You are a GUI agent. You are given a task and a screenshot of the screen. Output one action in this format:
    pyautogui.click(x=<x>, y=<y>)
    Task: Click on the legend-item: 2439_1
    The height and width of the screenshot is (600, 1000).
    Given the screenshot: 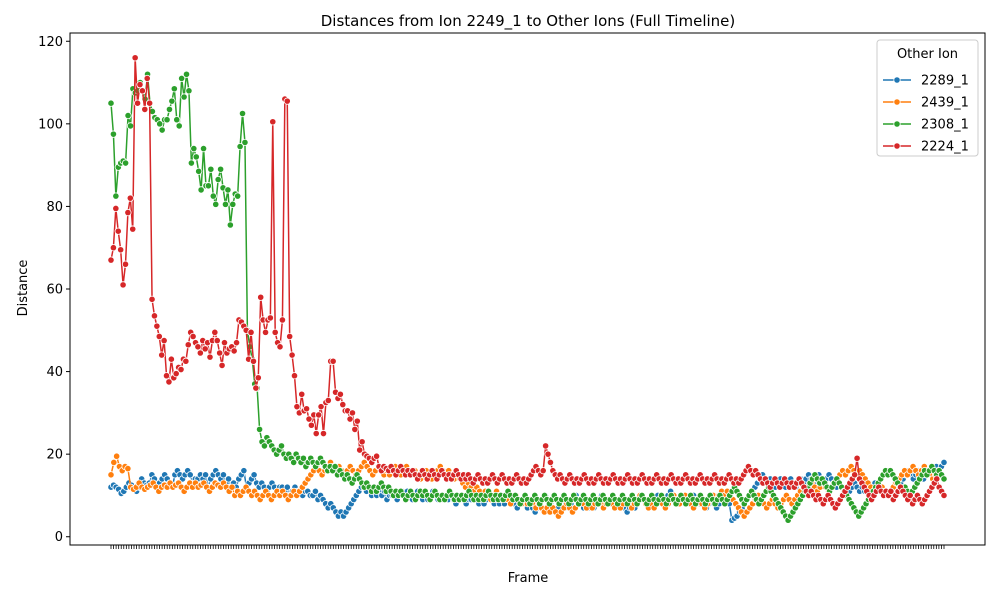 What is the action you would take?
    pyautogui.click(x=926, y=103)
    